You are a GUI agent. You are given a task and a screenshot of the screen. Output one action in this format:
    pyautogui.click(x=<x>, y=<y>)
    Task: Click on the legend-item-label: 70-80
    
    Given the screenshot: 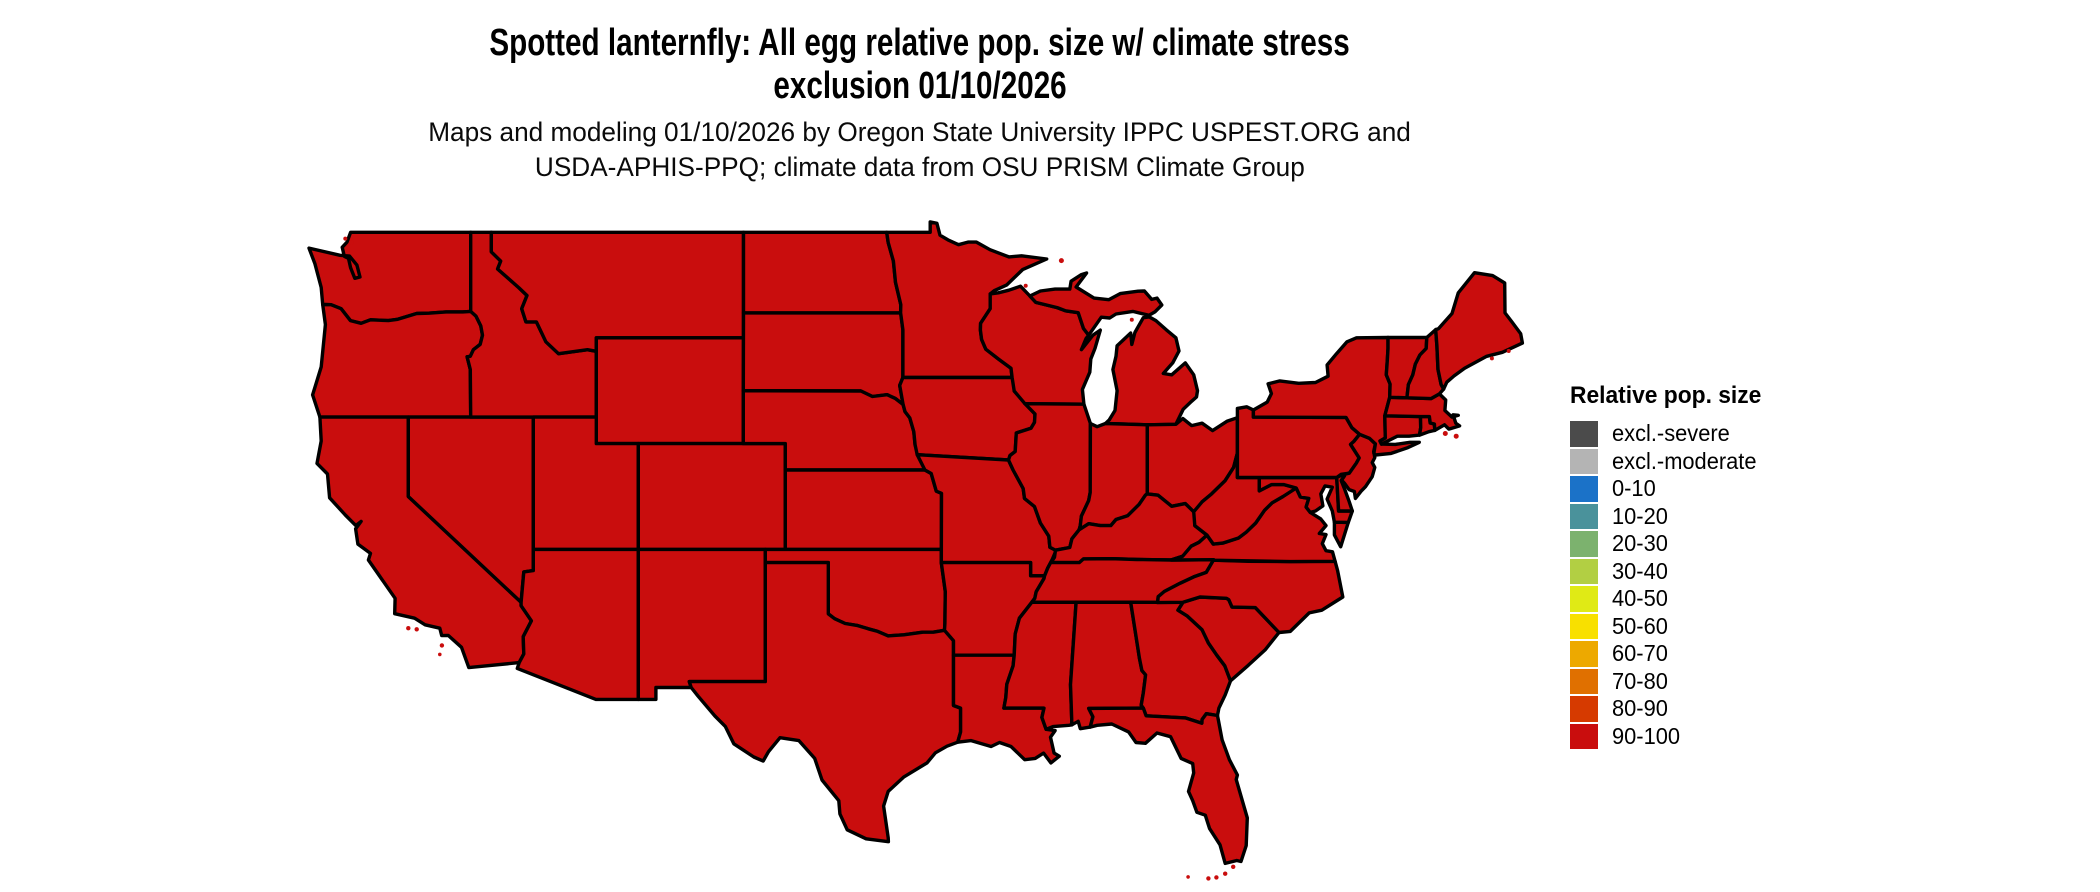 What is the action you would take?
    pyautogui.click(x=1640, y=680)
    